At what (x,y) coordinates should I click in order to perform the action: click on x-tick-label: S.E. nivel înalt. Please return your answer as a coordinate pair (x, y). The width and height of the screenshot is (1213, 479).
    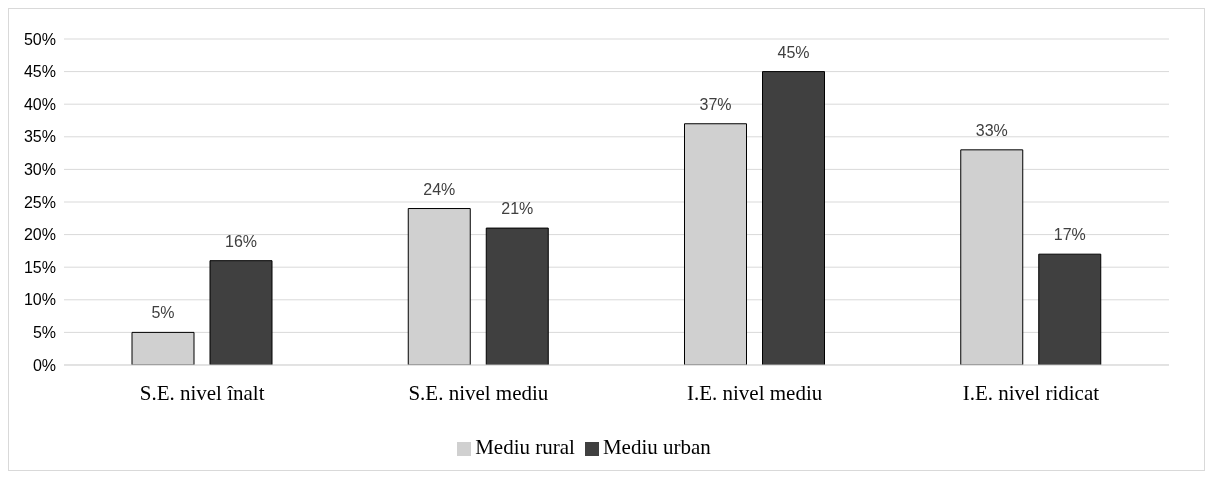
    Looking at the image, I should click on (202, 392).